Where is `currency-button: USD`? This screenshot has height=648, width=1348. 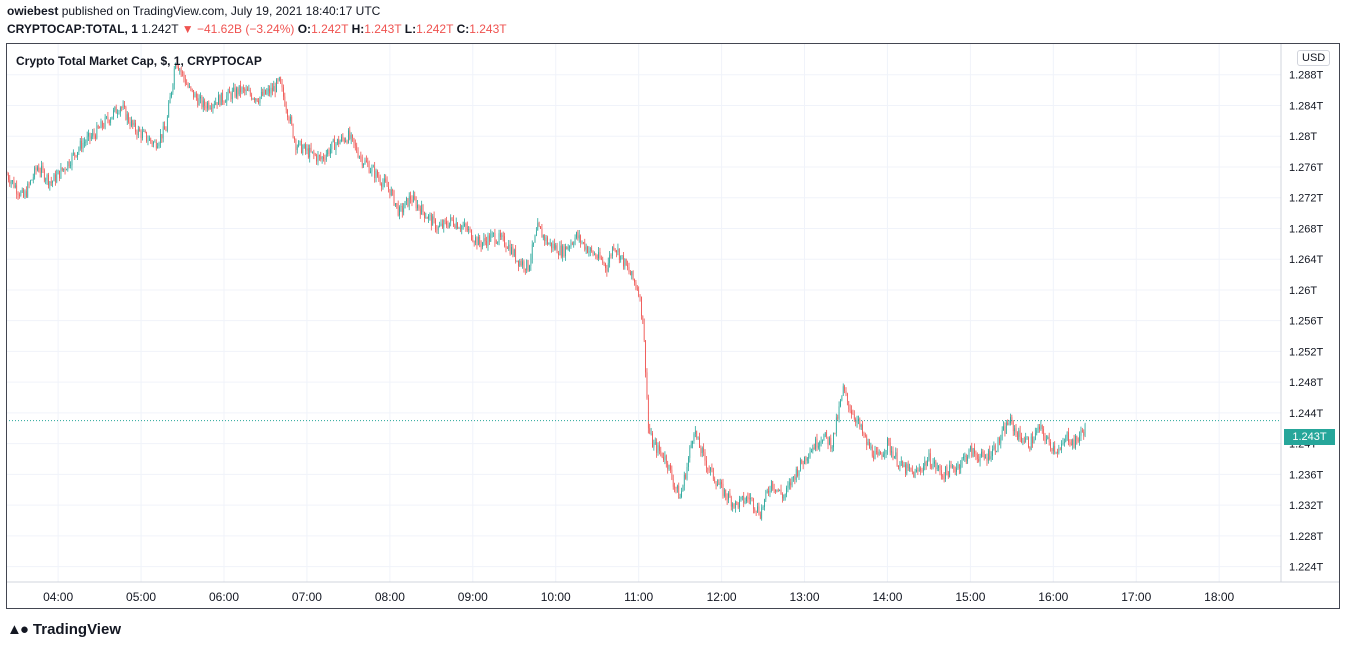
currency-button: USD is located at coordinates (1314, 58).